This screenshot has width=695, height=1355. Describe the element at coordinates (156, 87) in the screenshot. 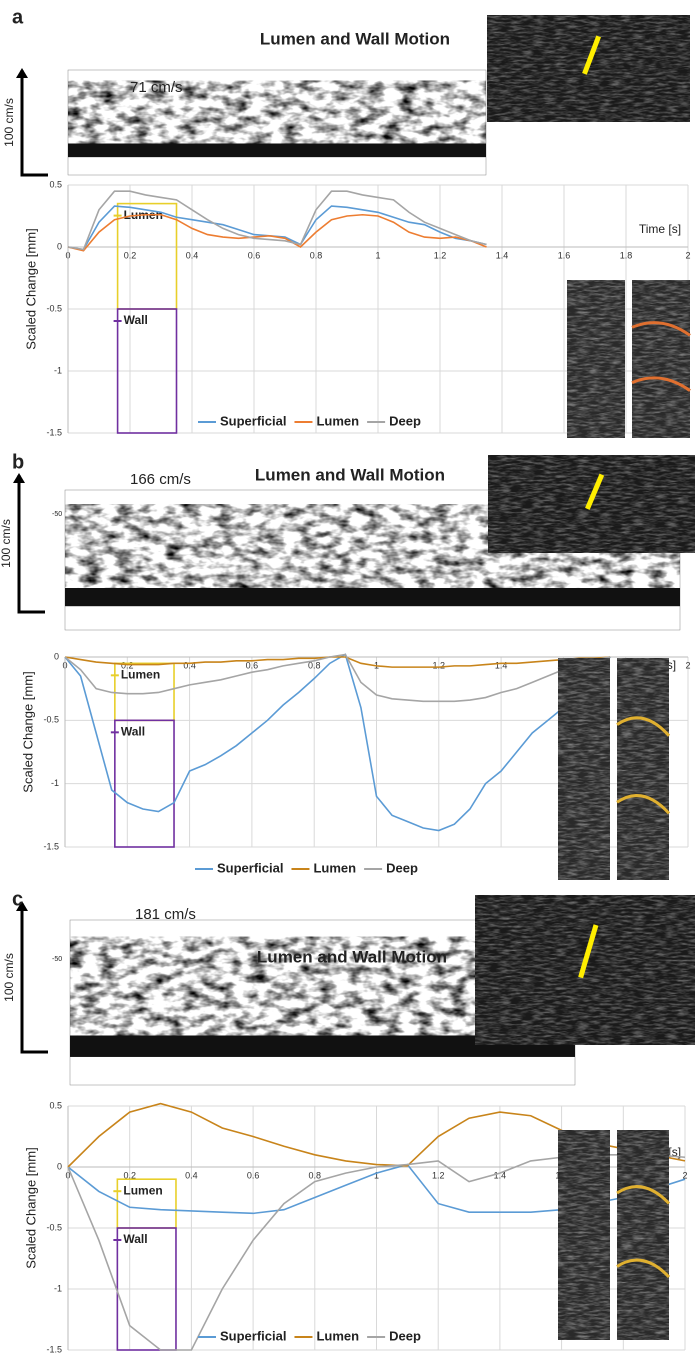

I see `velocity-label: 71 cm/s` at that location.